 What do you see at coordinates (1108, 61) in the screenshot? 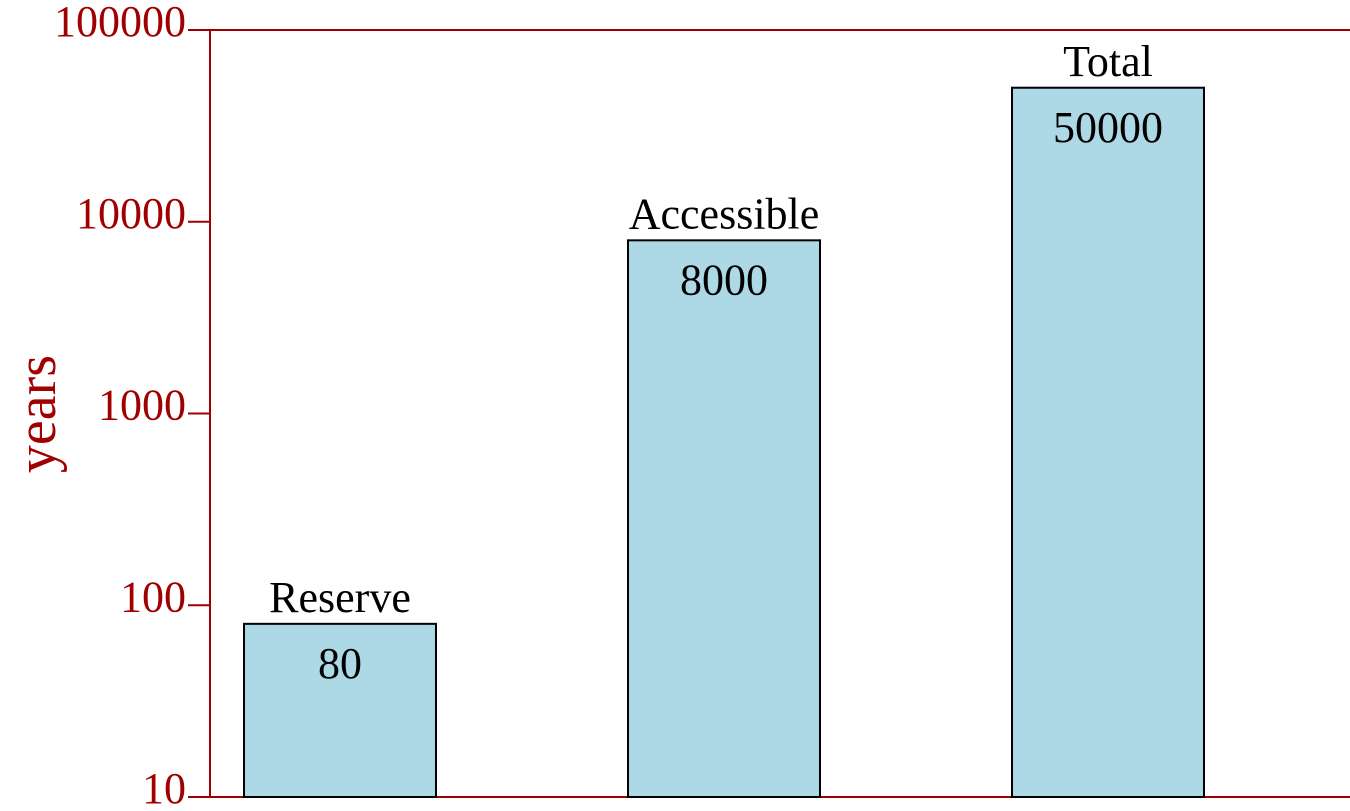
I see `category-label: Total` at bounding box center [1108, 61].